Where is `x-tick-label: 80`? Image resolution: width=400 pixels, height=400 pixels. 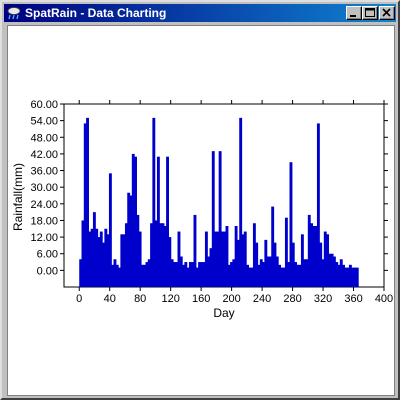 x-tick-label: 80 is located at coordinates (140, 299).